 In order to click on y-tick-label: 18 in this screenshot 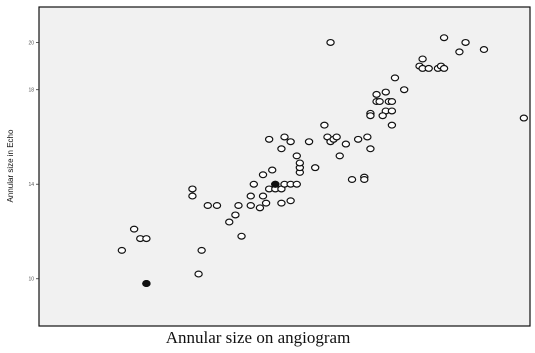, I will do `click(31, 91)`.